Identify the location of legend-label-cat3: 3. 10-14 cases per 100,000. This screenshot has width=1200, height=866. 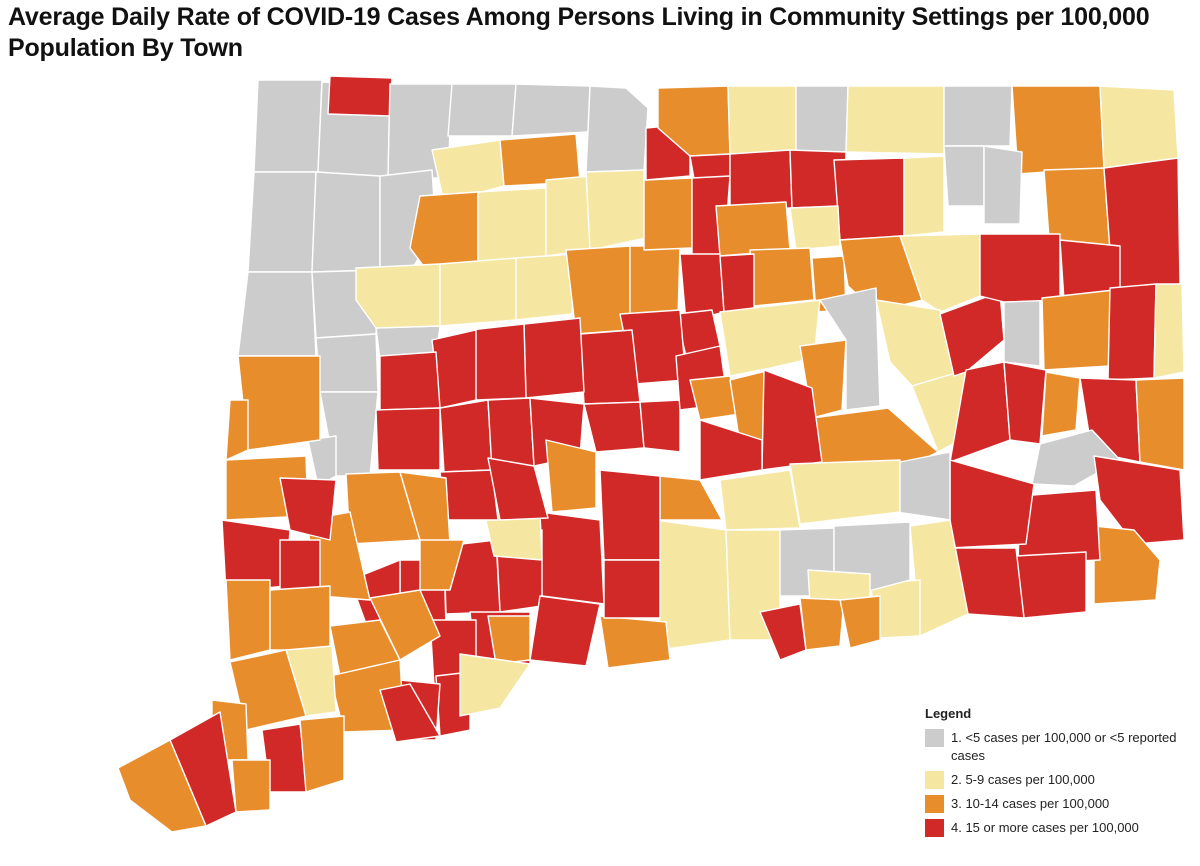
(1030, 803).